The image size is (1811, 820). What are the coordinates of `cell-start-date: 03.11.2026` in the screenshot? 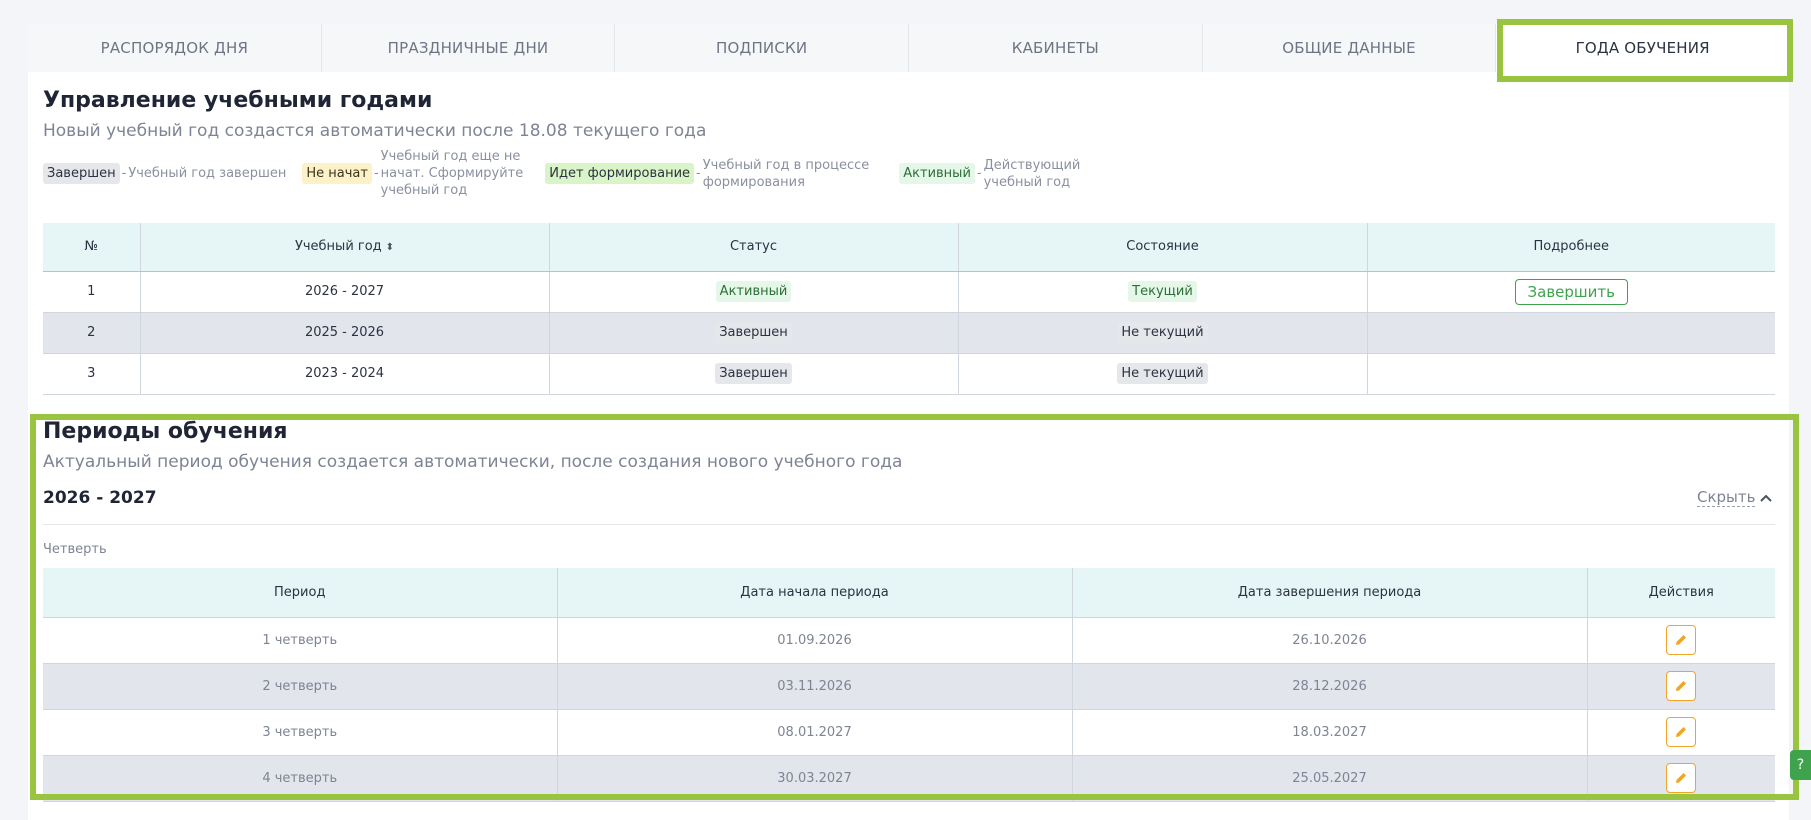 It's located at (815, 686).